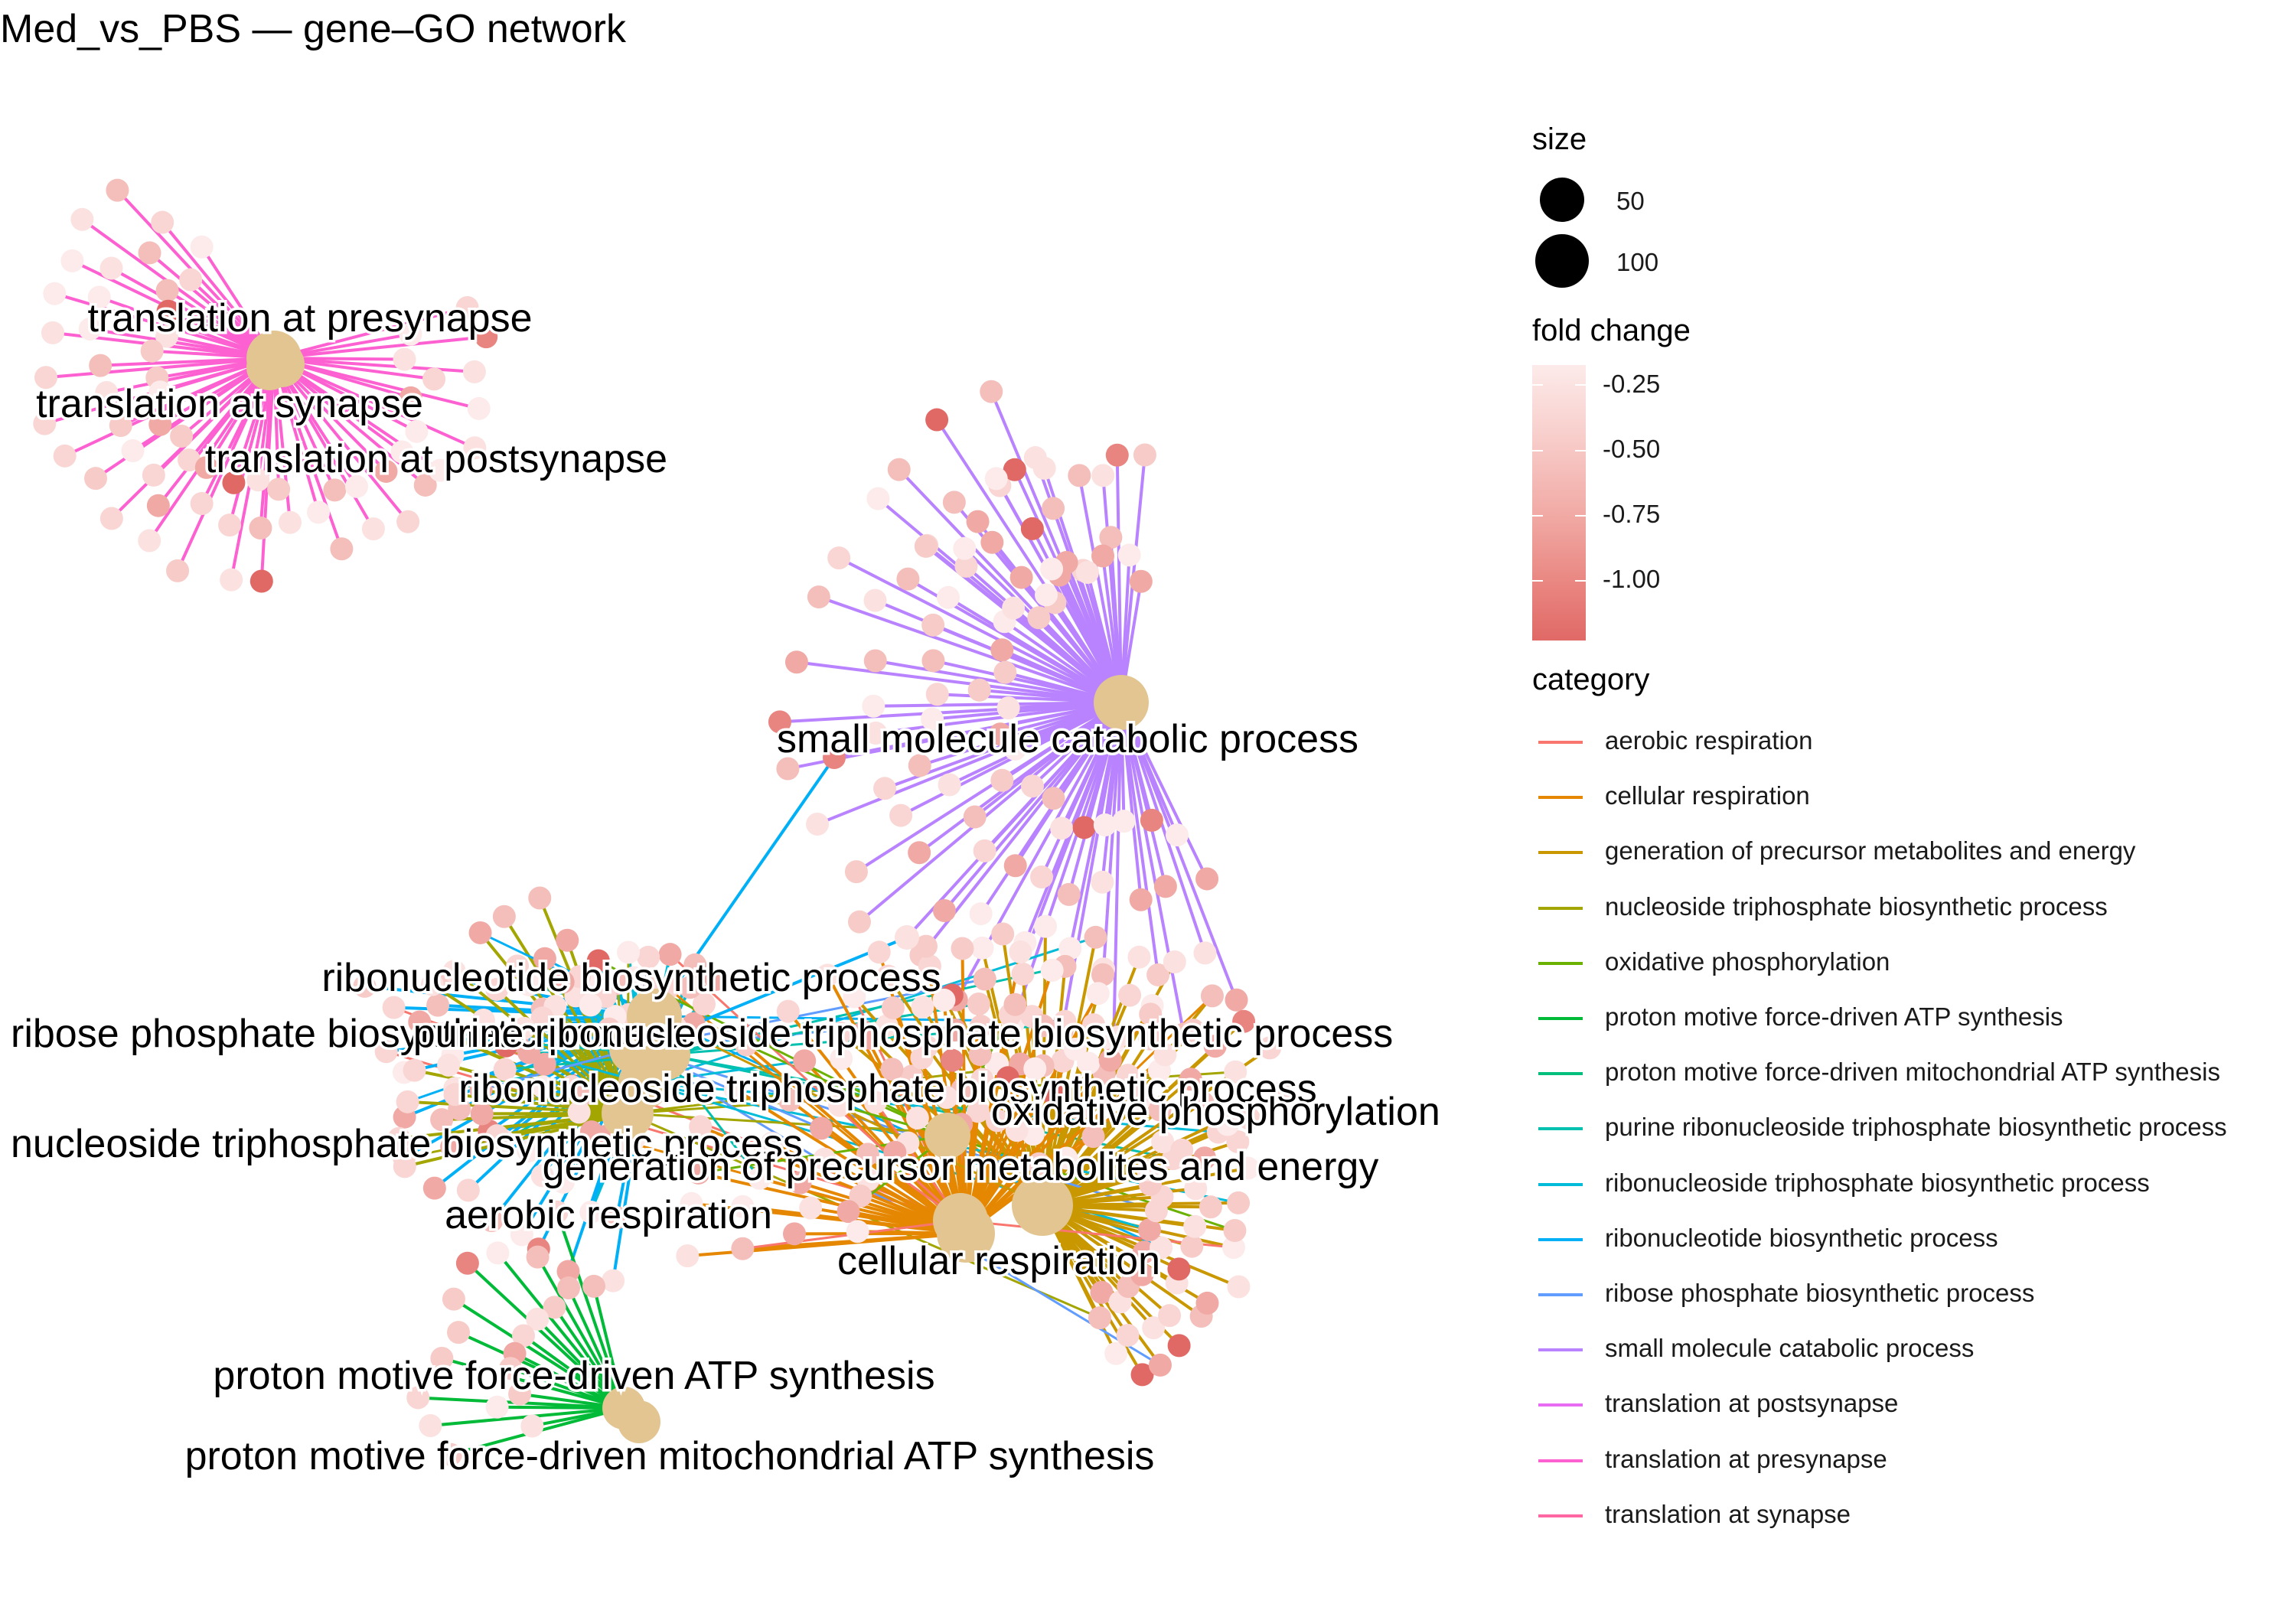  I want to click on fold-change-tick-label: -0.75, so click(1632, 514).